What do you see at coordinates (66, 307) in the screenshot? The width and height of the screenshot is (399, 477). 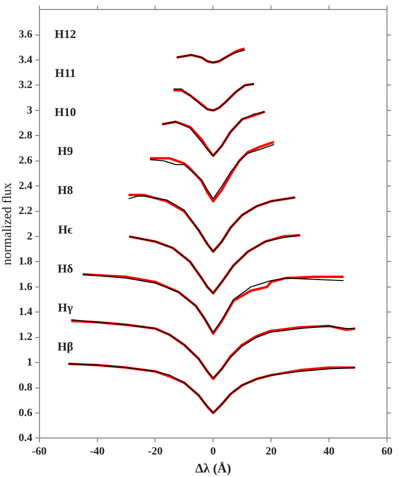 I see `annotation: Hγ` at bounding box center [66, 307].